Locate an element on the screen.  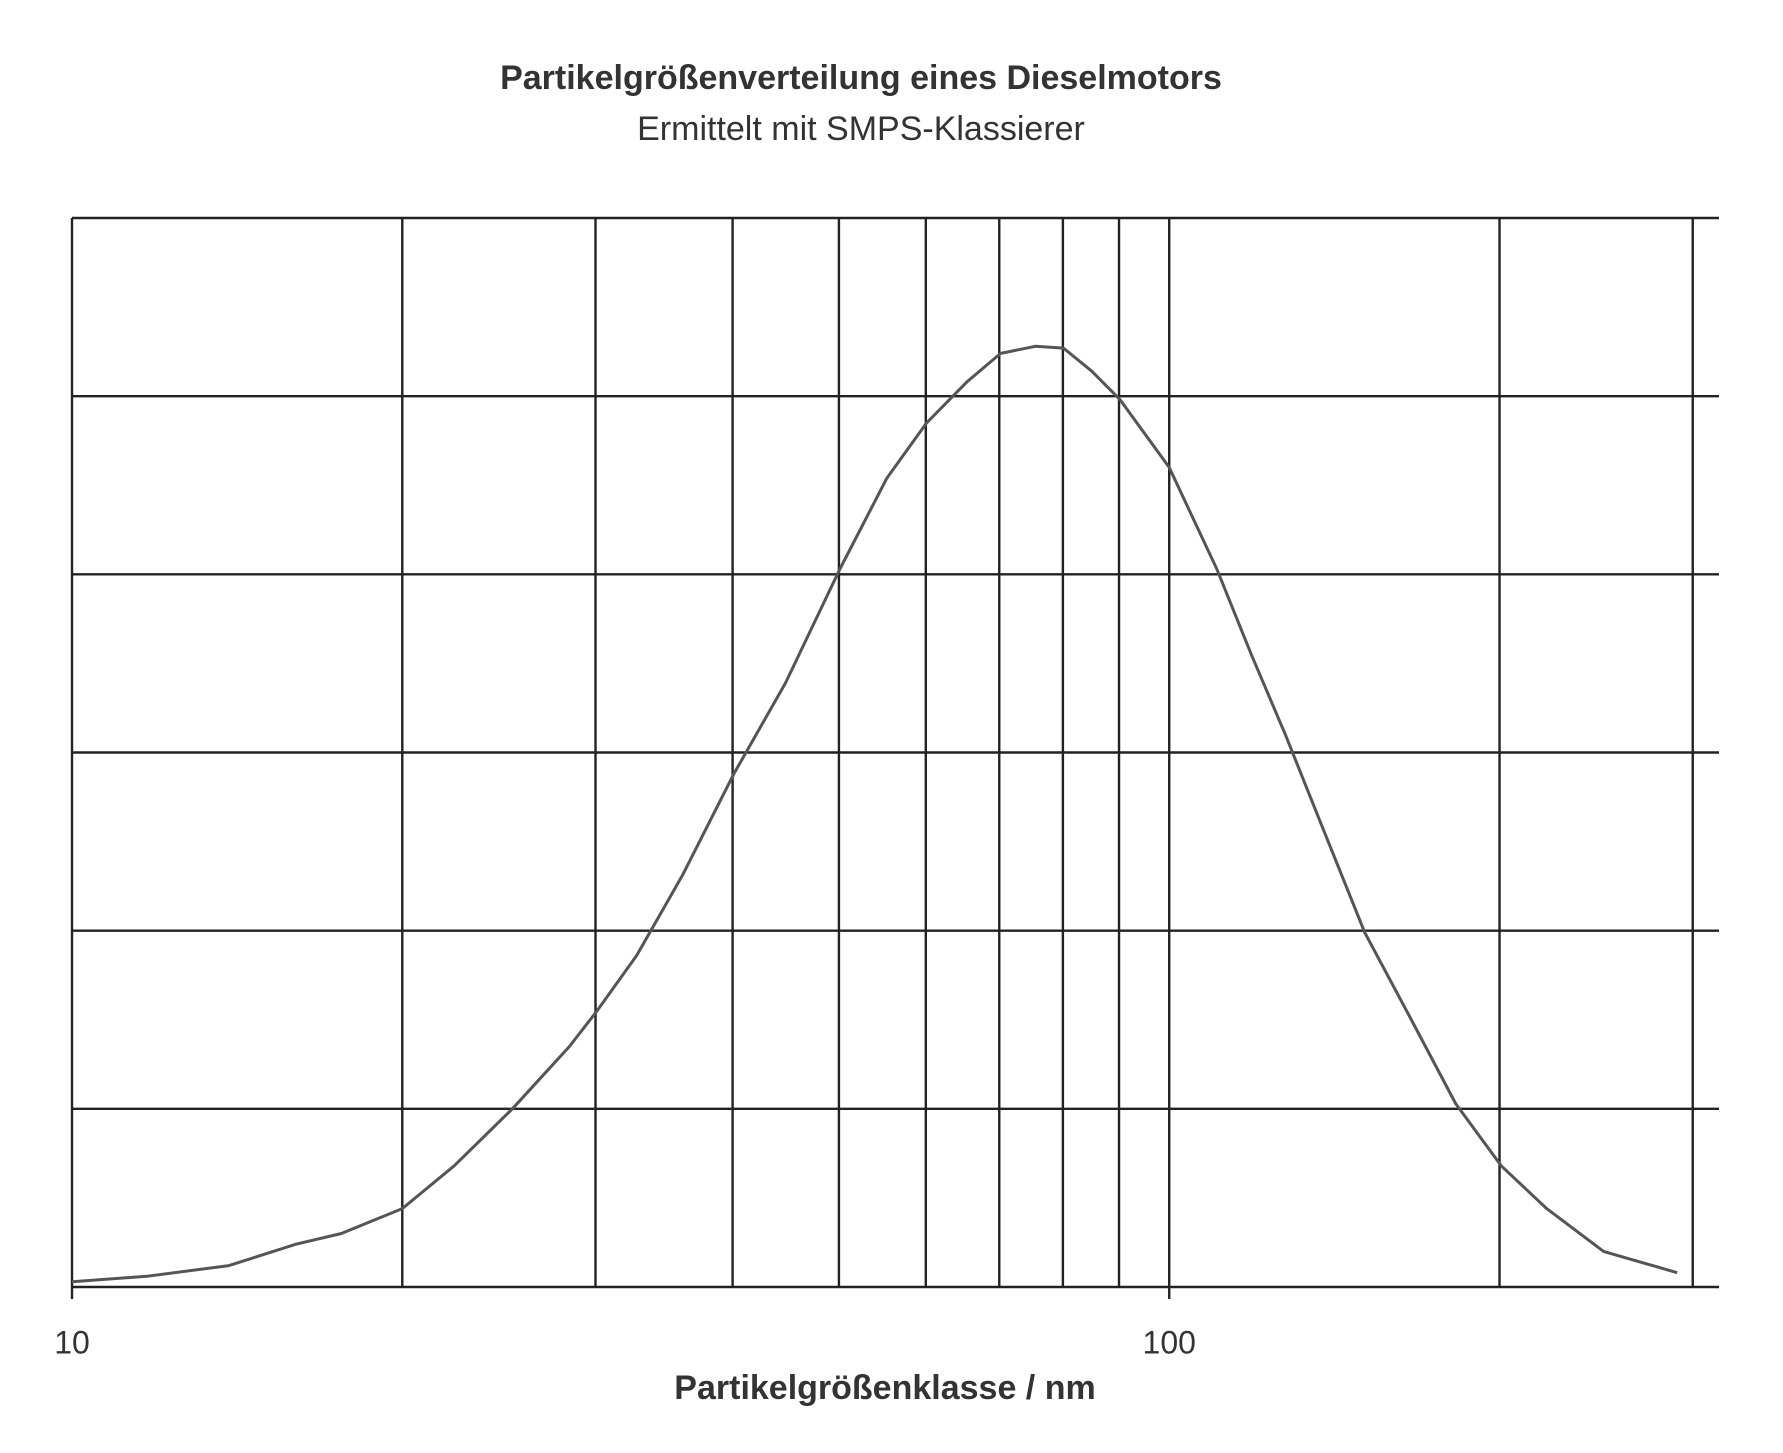
x-tick-label: 100 is located at coordinates (1169, 1342).